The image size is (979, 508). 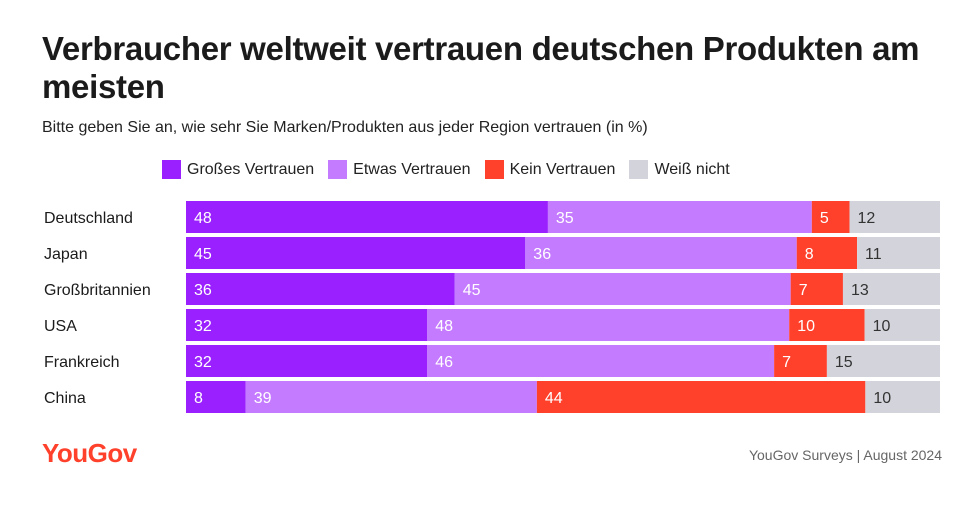 What do you see at coordinates (845, 455) in the screenshot?
I see `source-note: YouGov Surveys | August 2024` at bounding box center [845, 455].